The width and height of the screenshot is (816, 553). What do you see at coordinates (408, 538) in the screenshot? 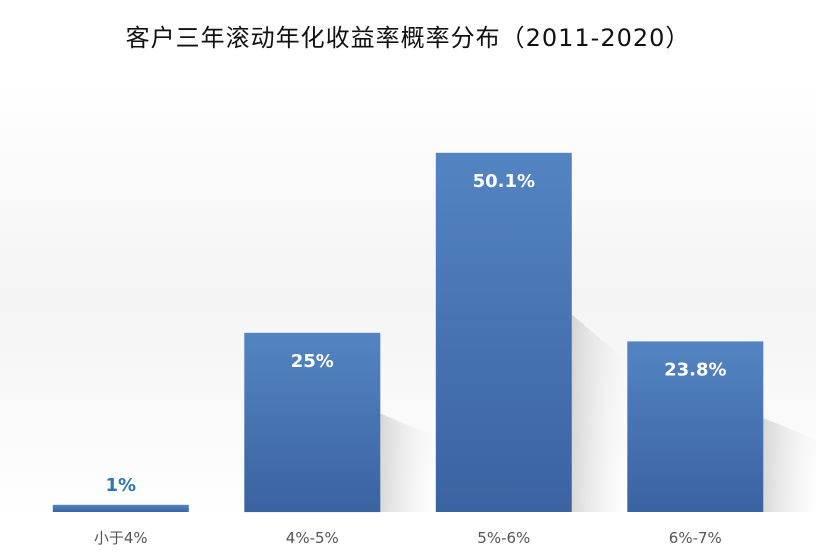
I see `x-axis-tick-group: 小于4% 4%-5% 5%-6% 6%-7%` at bounding box center [408, 538].